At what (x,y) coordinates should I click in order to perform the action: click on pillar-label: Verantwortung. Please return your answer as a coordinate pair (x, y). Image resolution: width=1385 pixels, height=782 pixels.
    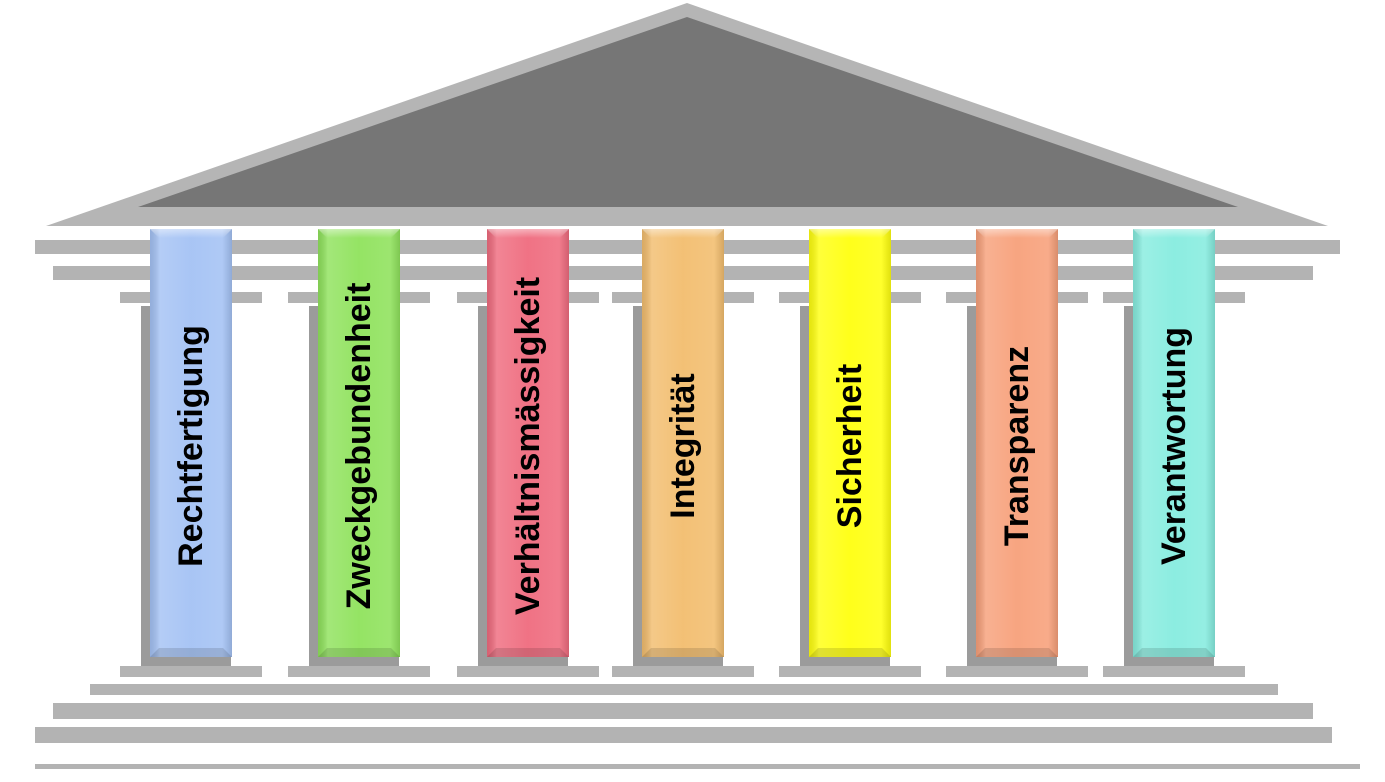
    Looking at the image, I should click on (1174, 446).